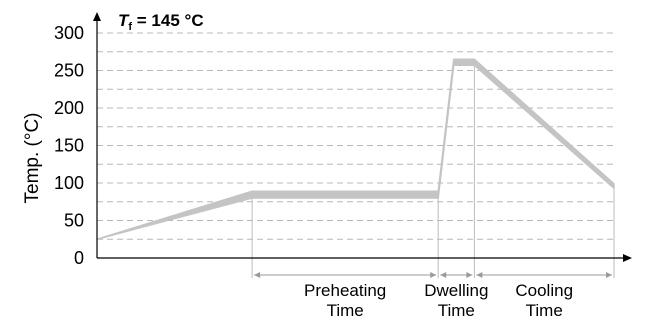 The image size is (654, 323). I want to click on annotation-value: = 145 °C, so click(168, 20).